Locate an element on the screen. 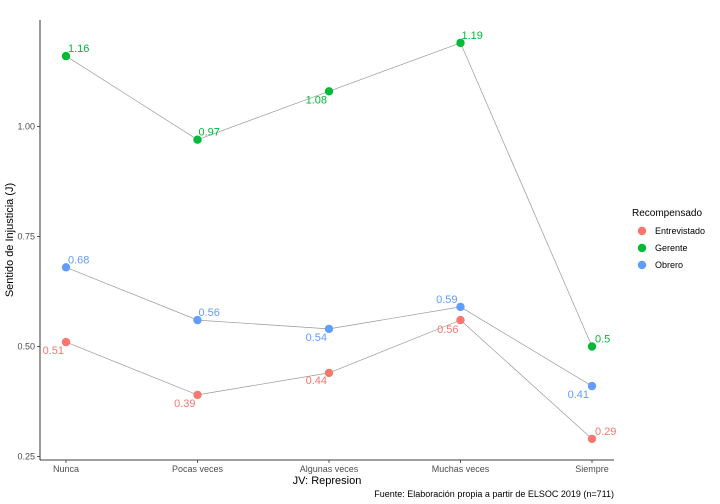 The width and height of the screenshot is (720, 504). data-label-gerente: 0.5 is located at coordinates (602, 340).